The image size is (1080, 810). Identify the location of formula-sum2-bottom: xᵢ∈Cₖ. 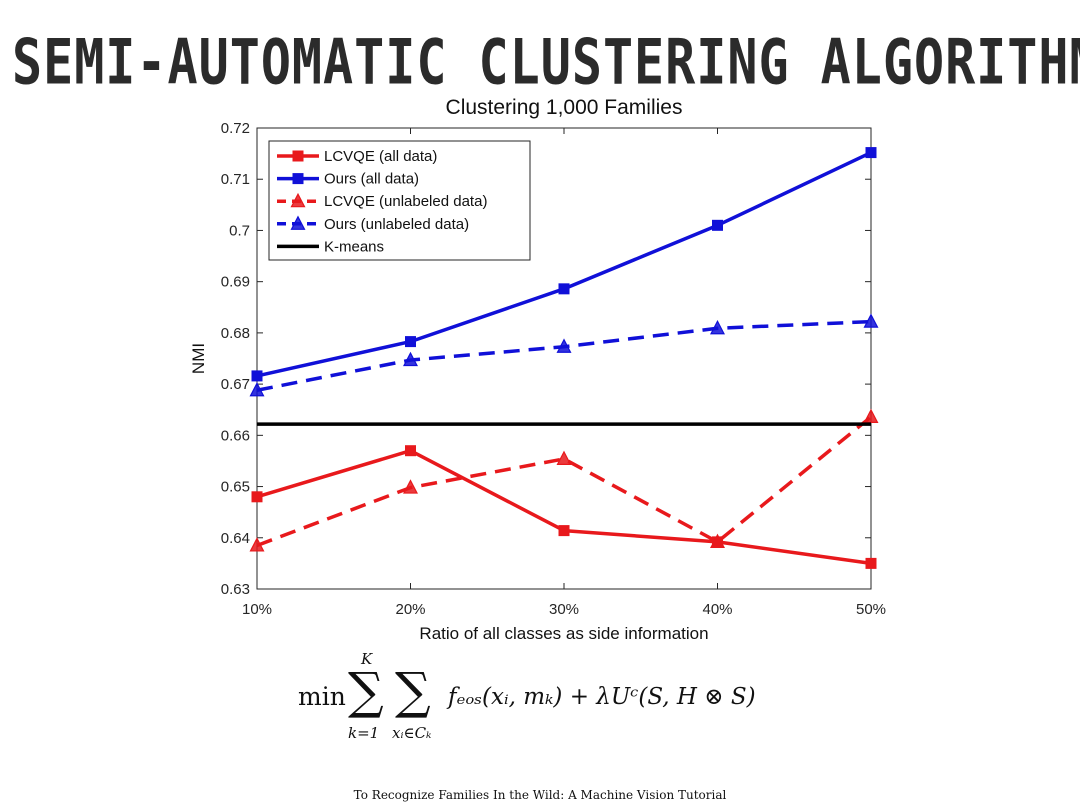
(412, 733).